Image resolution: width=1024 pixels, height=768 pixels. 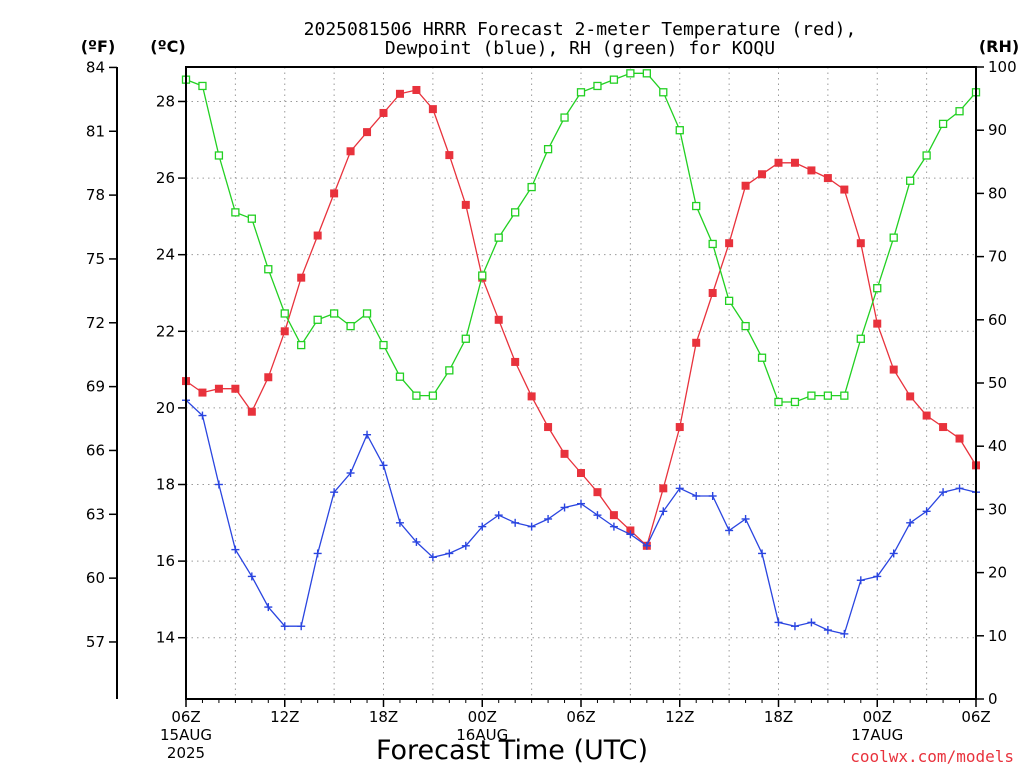 What do you see at coordinates (482, 735) in the screenshot?
I see `x-tick-date: 16AUG` at bounding box center [482, 735].